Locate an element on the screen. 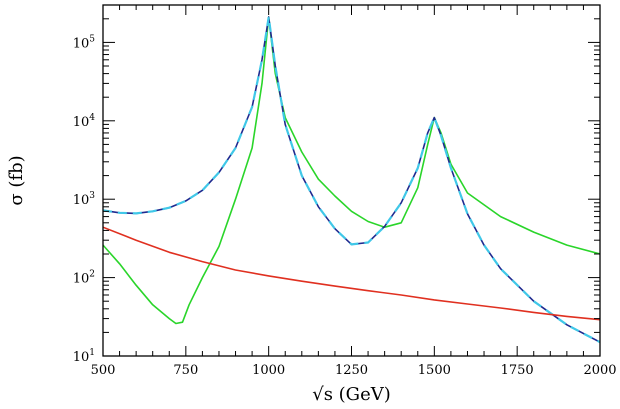  x-axis-title: √s (GeV) is located at coordinates (351, 394).